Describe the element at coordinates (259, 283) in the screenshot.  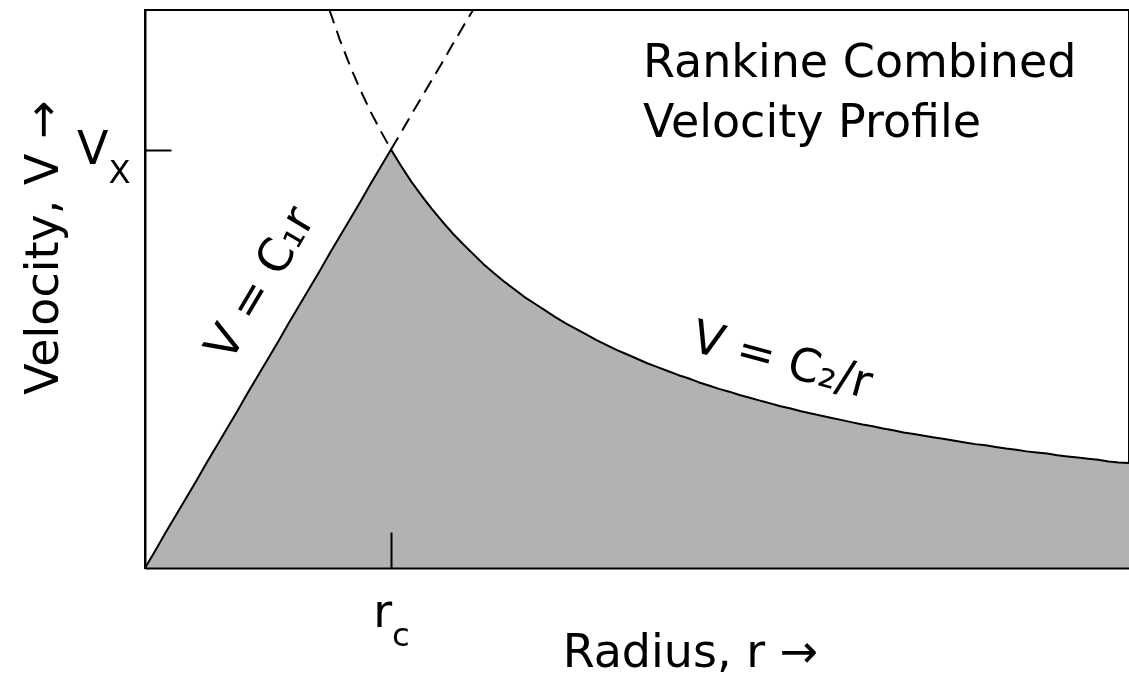
I see `annotation: V = C₁r` at that location.